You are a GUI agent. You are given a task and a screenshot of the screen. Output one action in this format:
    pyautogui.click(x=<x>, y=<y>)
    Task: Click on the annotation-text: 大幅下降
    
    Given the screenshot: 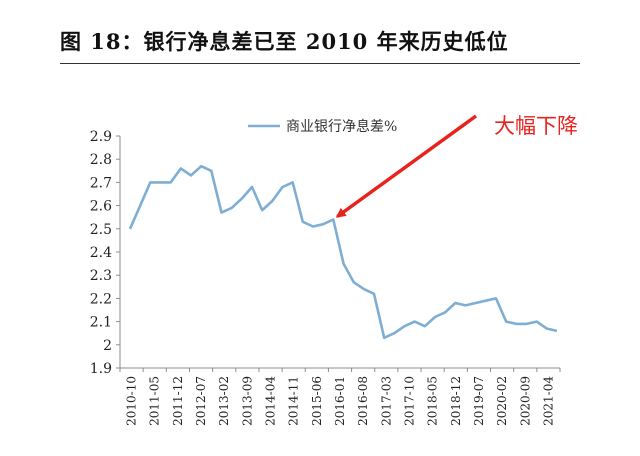 What is the action you would take?
    pyautogui.click(x=536, y=126)
    